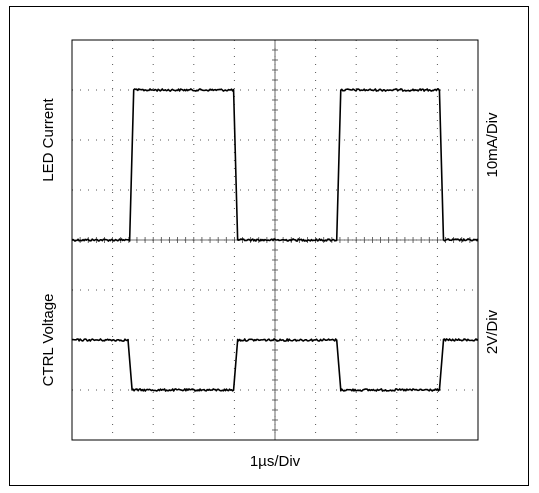 This screenshot has width=539, height=493. I want to click on series-name-led-current: LED Current, so click(48, 139).